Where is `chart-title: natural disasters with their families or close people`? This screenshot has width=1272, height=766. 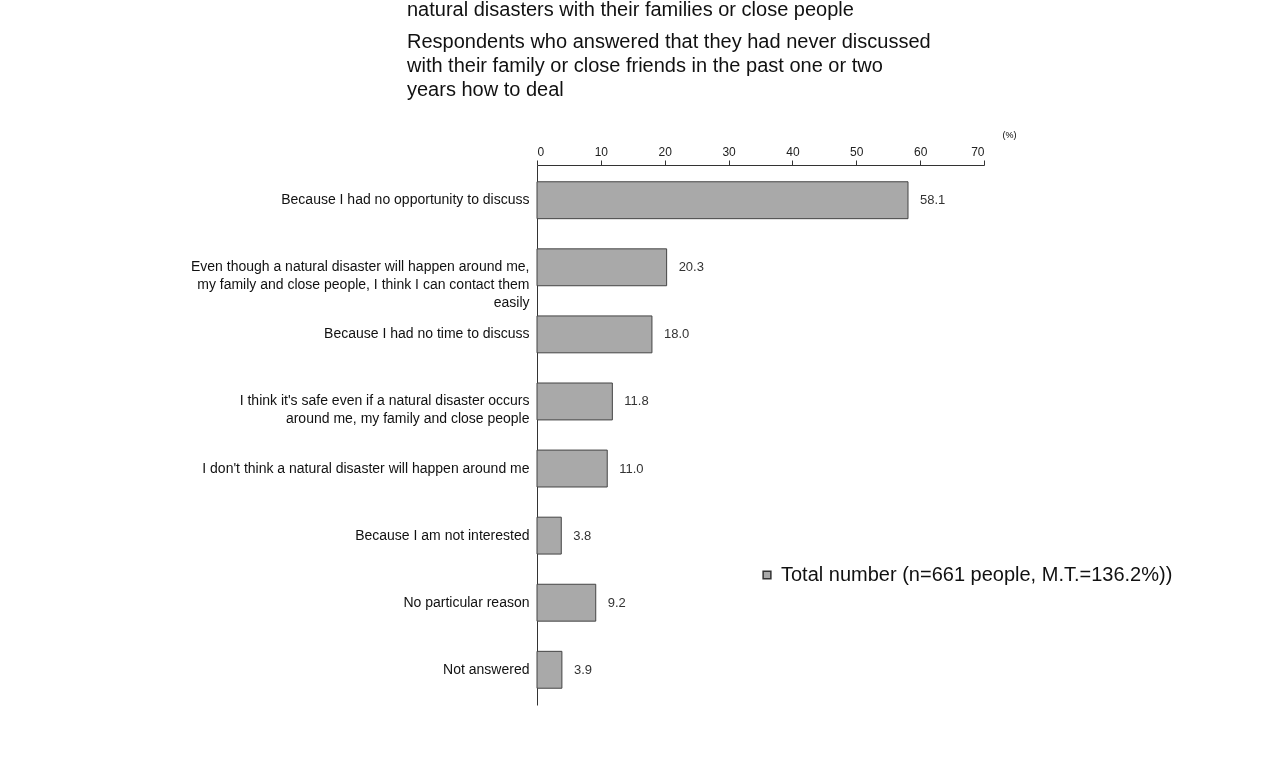 chart-title: natural disasters with their families or close people is located at coordinates (630, 10).